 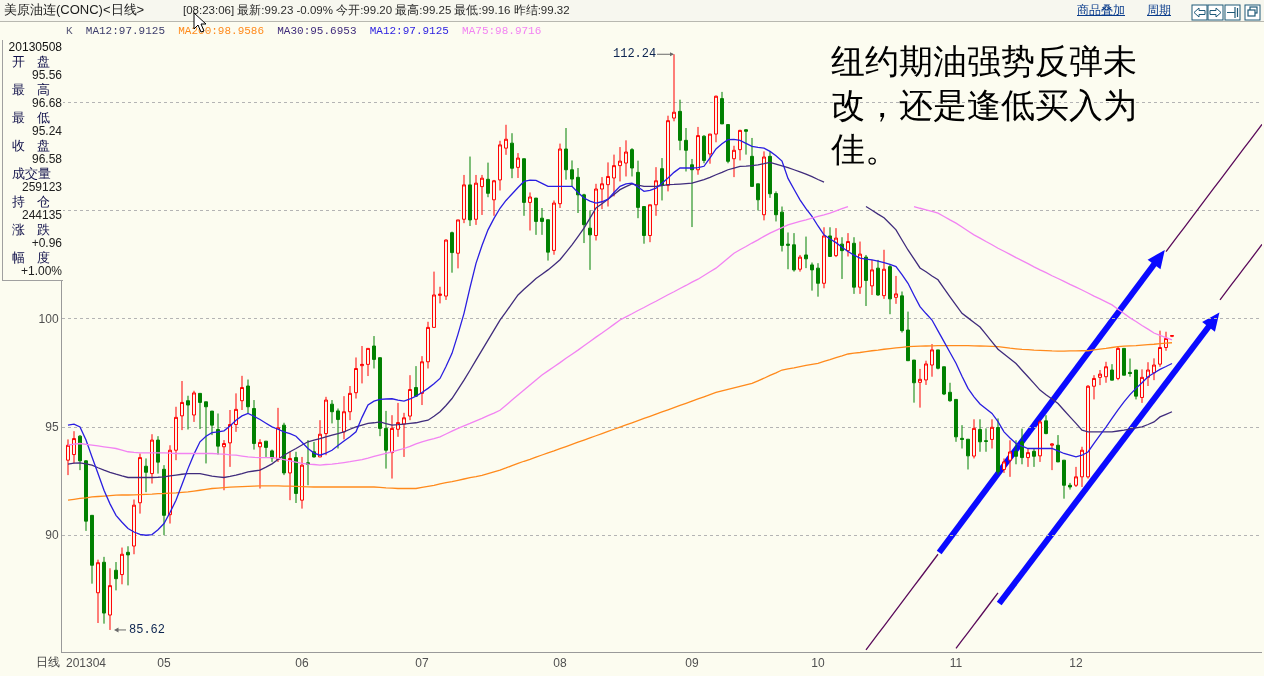 I want to click on x-tick-label: 07, so click(x=422, y=663).